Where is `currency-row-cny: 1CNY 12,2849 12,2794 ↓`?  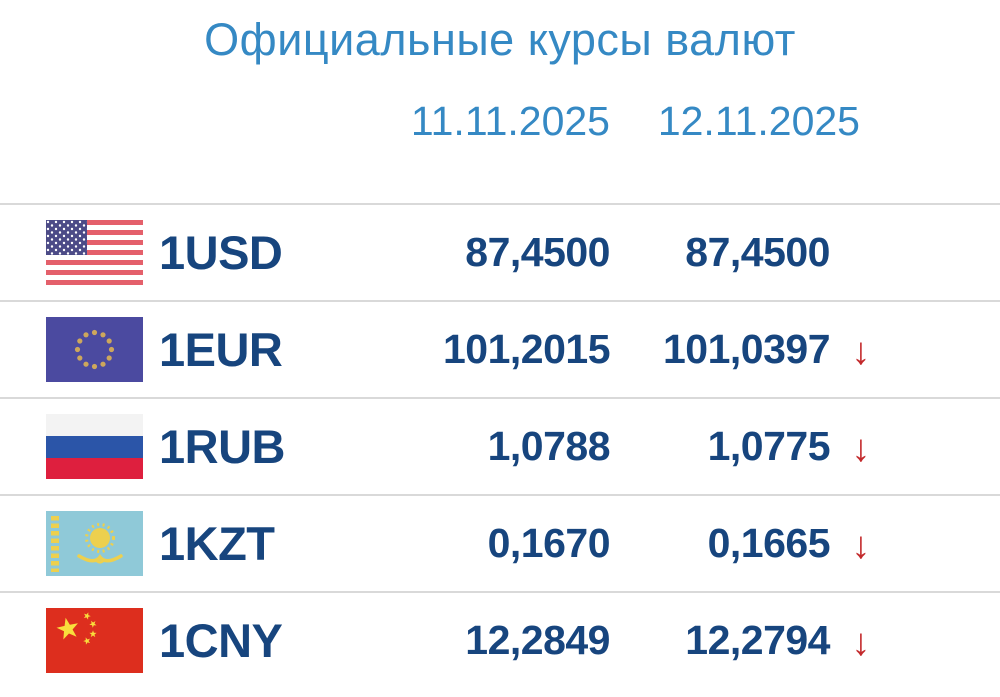
currency-row-cny: 1CNY 12,2849 12,2794 ↓ is located at coordinates (500, 639).